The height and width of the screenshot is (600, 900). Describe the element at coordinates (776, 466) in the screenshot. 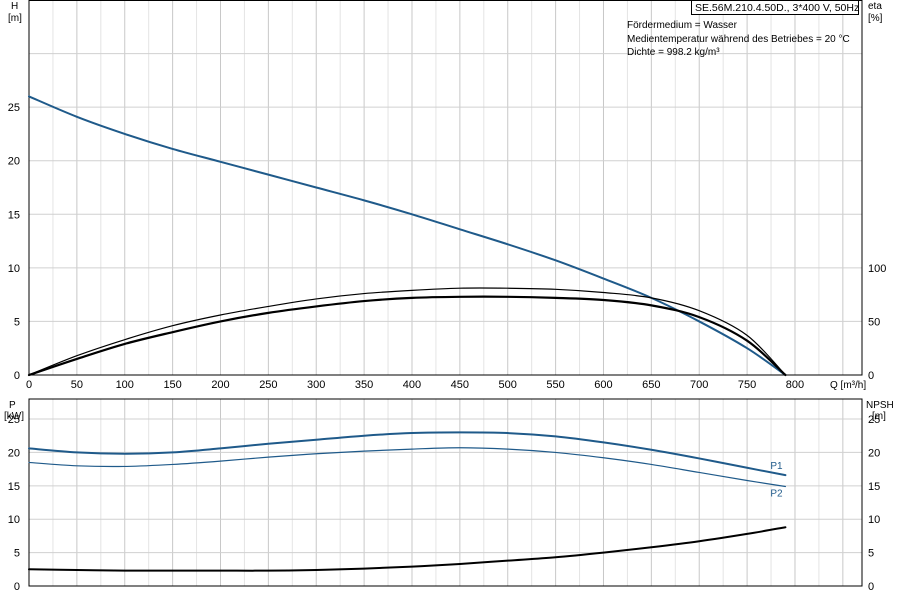

I see `series-label-p1: P1` at that location.